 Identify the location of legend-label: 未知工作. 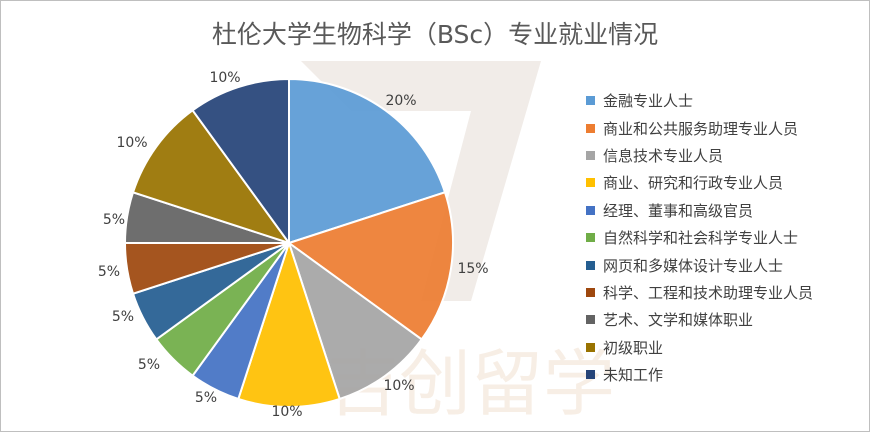
(633, 375).